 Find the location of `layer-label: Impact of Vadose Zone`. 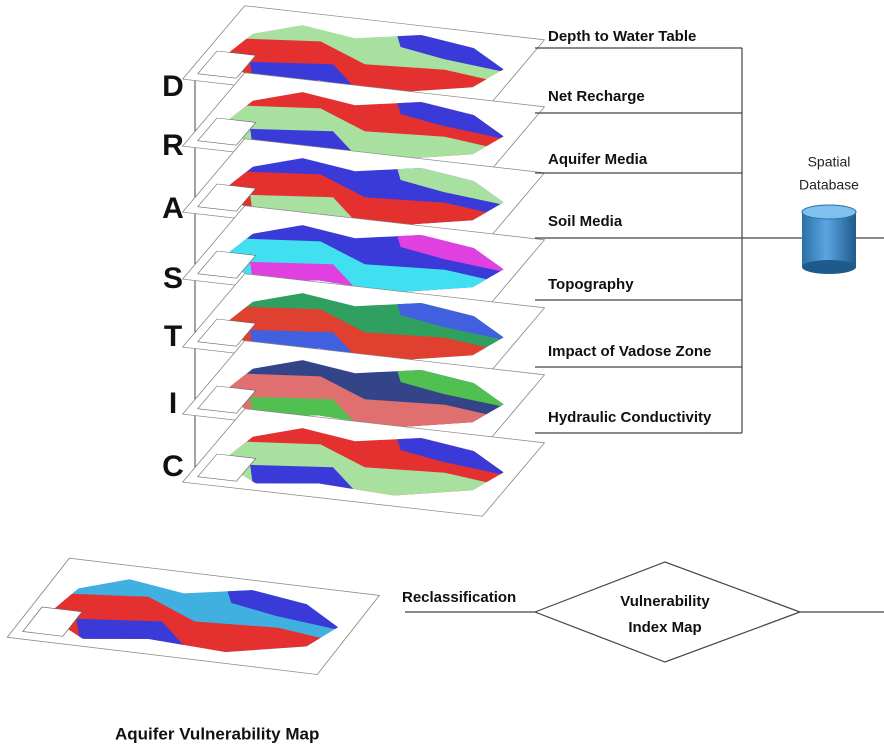

layer-label: Impact of Vadose Zone is located at coordinates (629, 351).